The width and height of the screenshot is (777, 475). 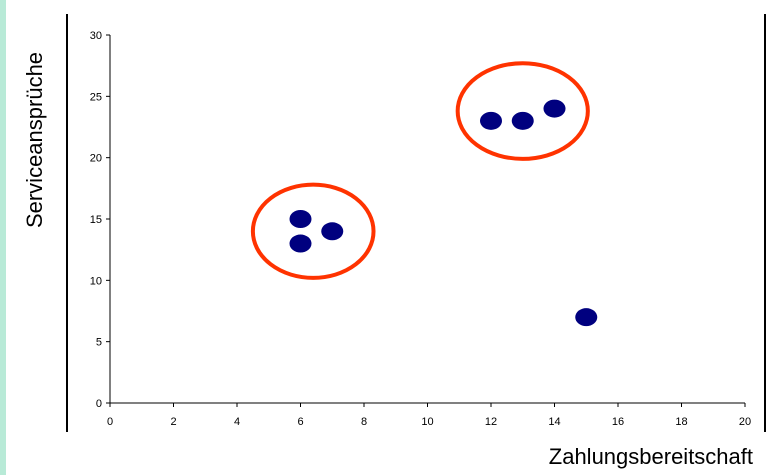 I want to click on x-tick-label: 0, so click(x=110, y=422).